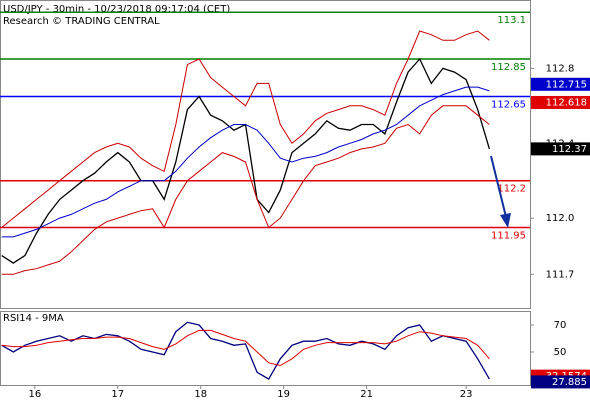  What do you see at coordinates (566, 84) in the screenshot?
I see `price-marker-label: 112.715` at bounding box center [566, 84].